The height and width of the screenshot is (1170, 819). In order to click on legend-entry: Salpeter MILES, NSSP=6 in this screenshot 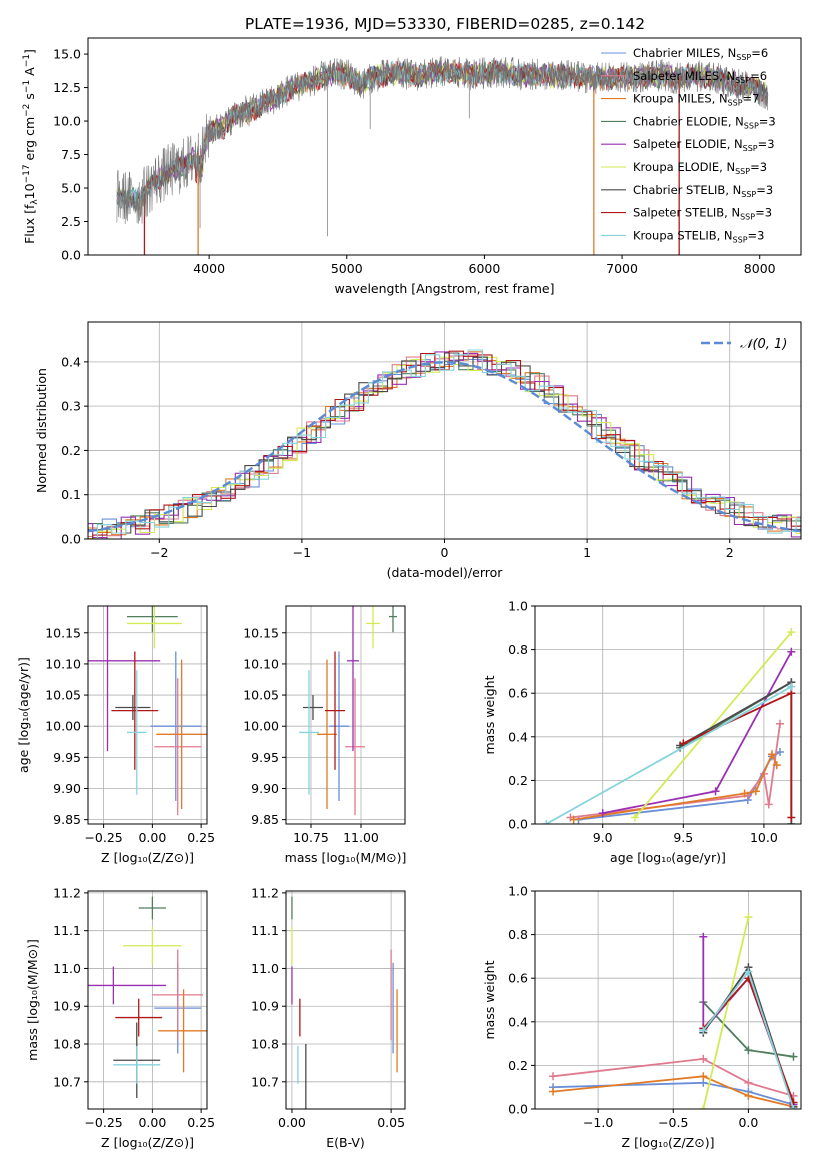, I will do `click(700, 77)`.